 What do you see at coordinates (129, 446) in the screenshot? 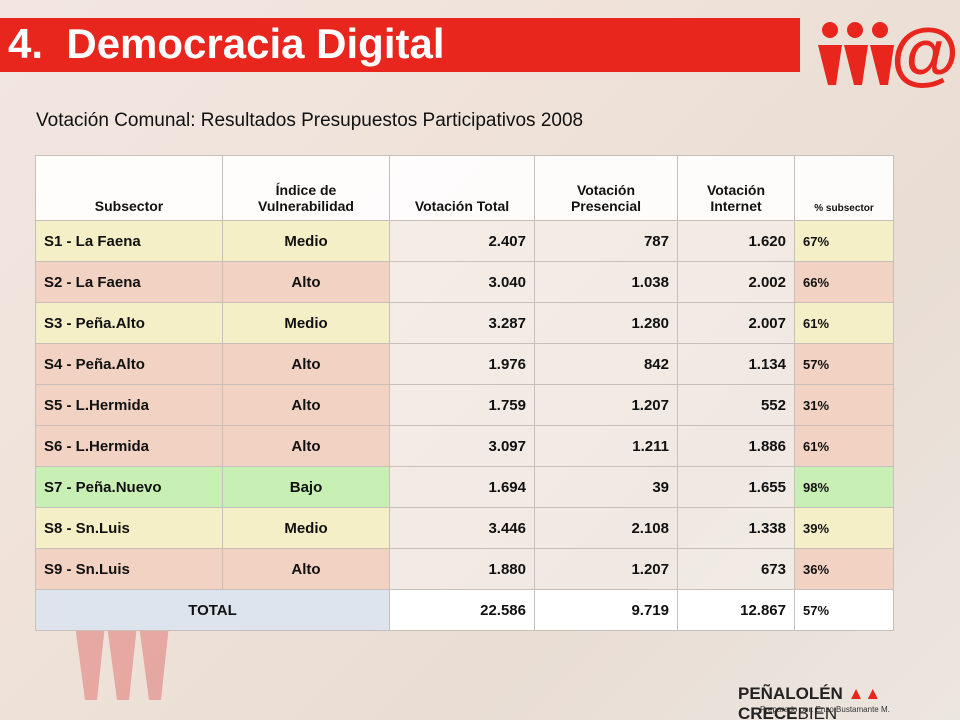
I see `table-cell: S6 - L.Hermida` at bounding box center [129, 446].